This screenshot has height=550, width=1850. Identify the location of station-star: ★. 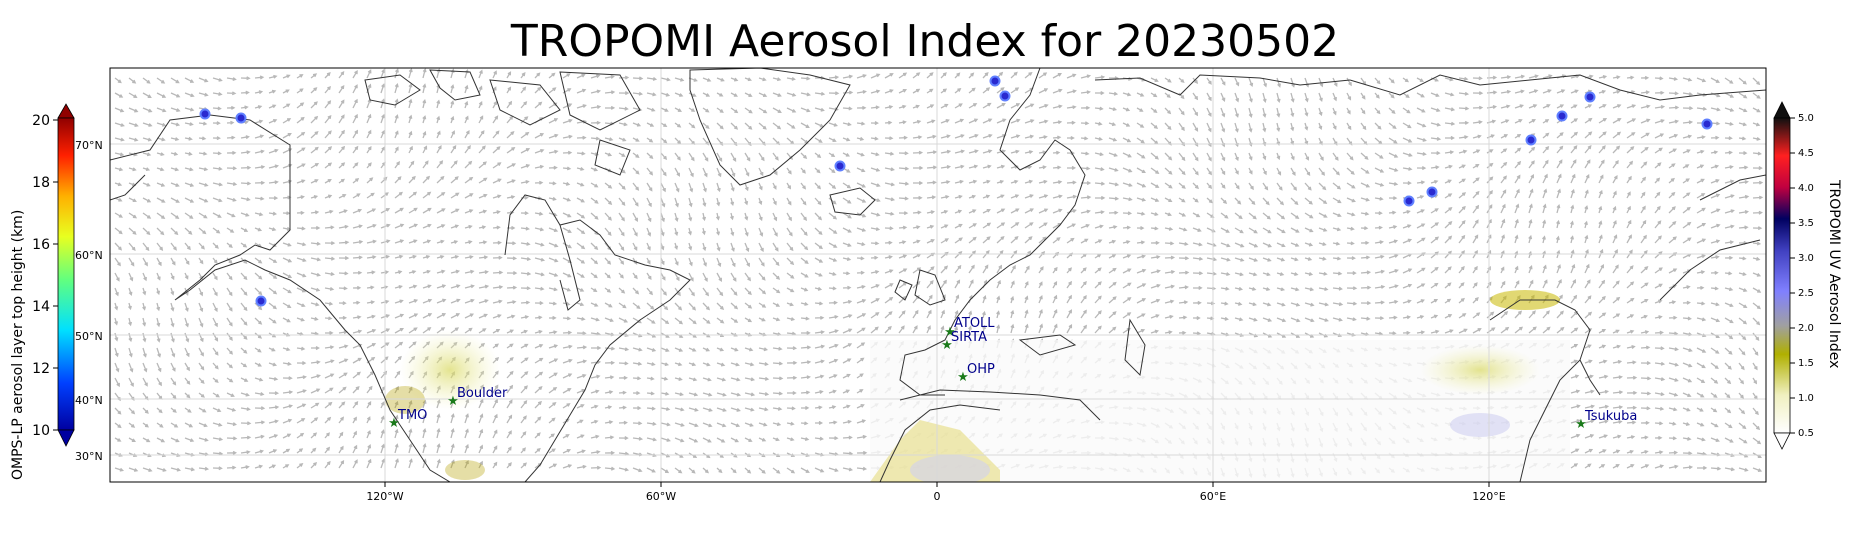
(453, 401).